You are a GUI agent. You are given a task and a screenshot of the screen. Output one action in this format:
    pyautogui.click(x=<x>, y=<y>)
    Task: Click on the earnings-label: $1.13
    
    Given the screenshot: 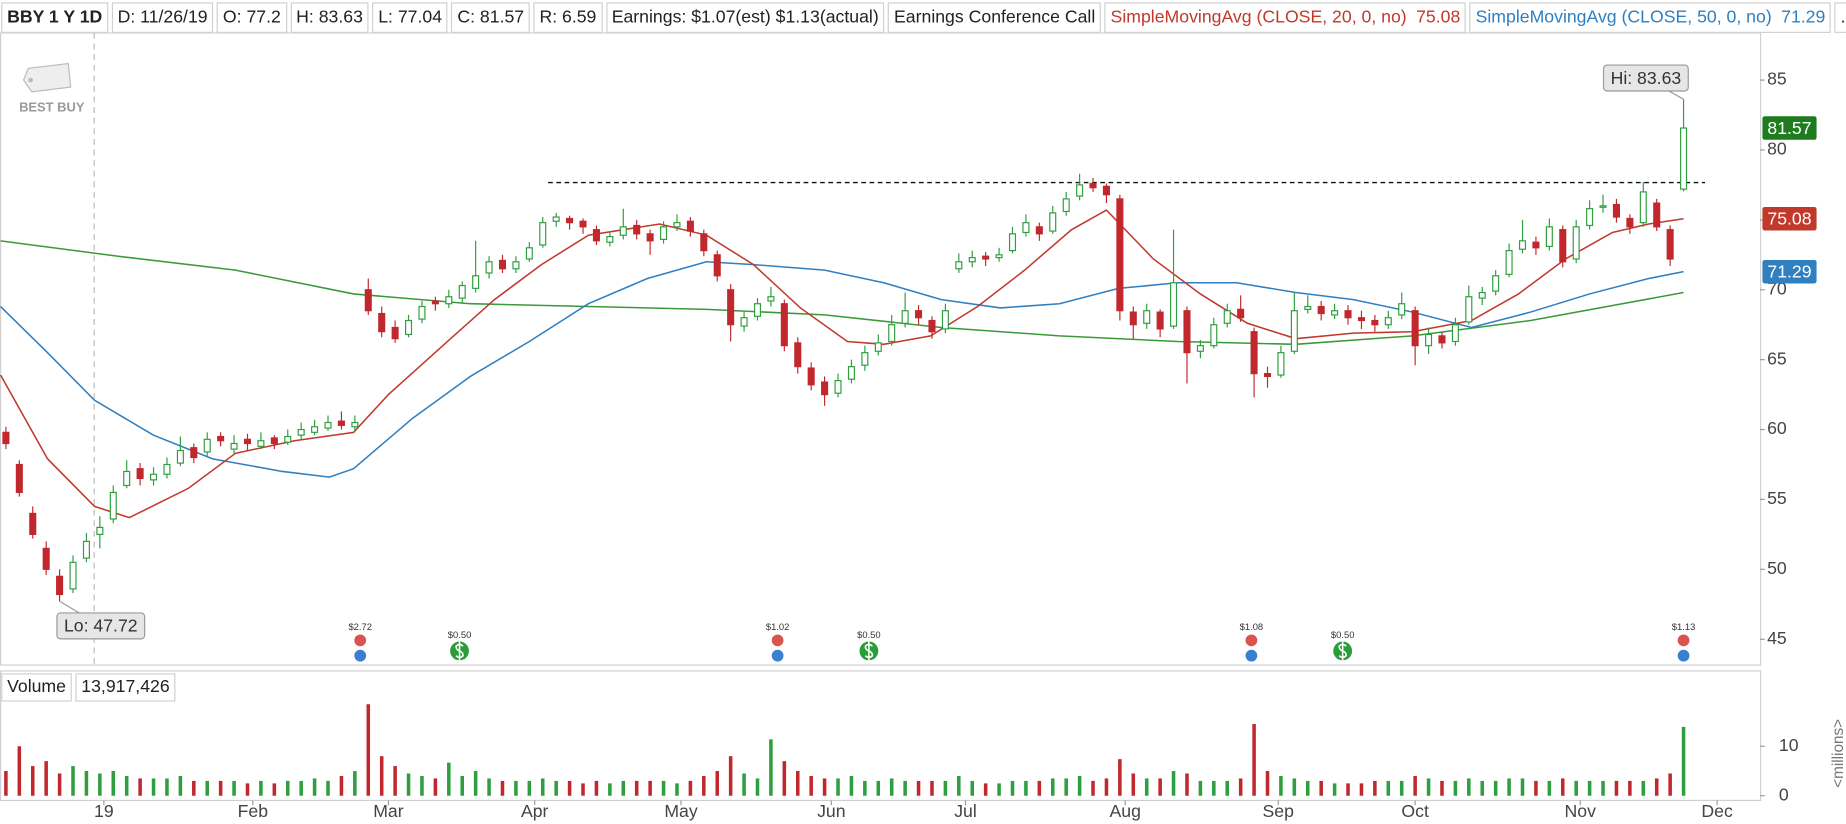 What is the action you would take?
    pyautogui.click(x=1684, y=626)
    